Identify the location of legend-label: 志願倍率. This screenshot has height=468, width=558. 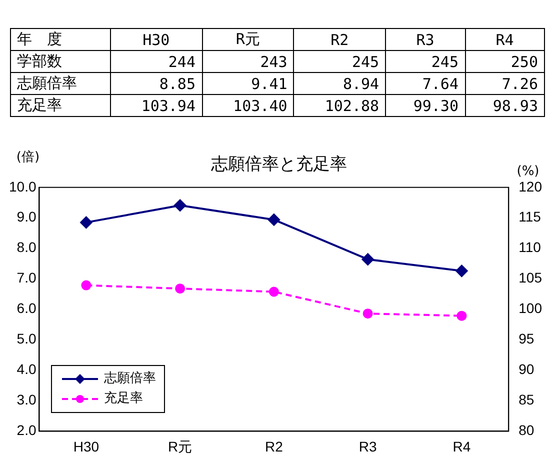
(130, 379).